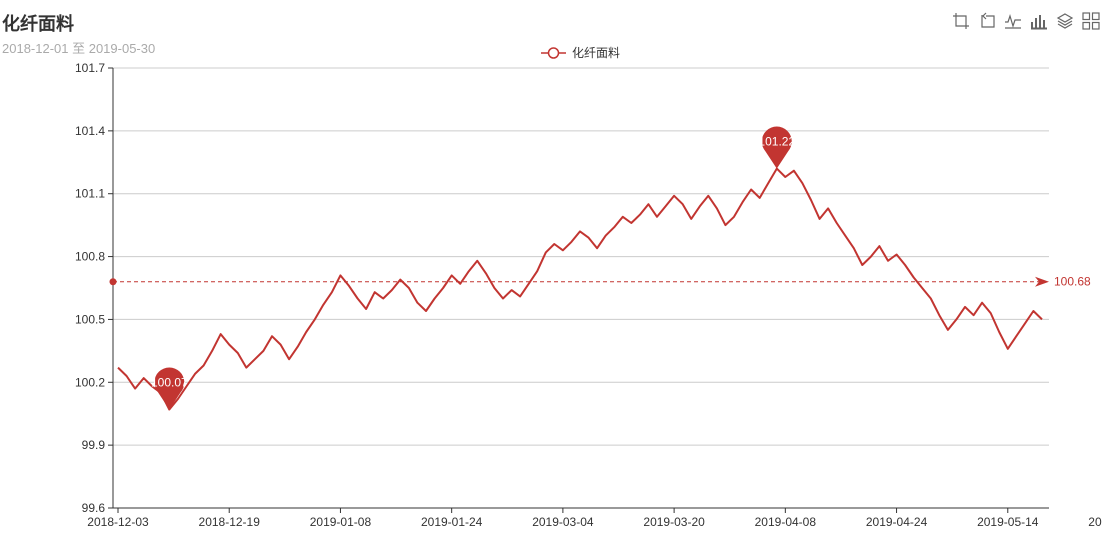 The height and width of the screenshot is (555, 1102). I want to click on y-tick-label: 100.5, so click(90, 319).